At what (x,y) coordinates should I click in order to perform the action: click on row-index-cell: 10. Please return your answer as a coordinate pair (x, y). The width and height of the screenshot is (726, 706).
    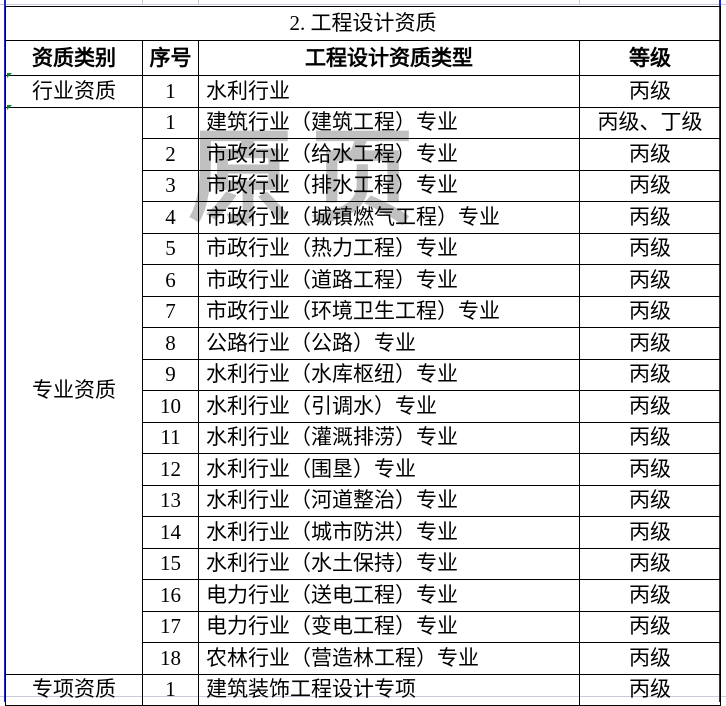
    Looking at the image, I should click on (170, 406).